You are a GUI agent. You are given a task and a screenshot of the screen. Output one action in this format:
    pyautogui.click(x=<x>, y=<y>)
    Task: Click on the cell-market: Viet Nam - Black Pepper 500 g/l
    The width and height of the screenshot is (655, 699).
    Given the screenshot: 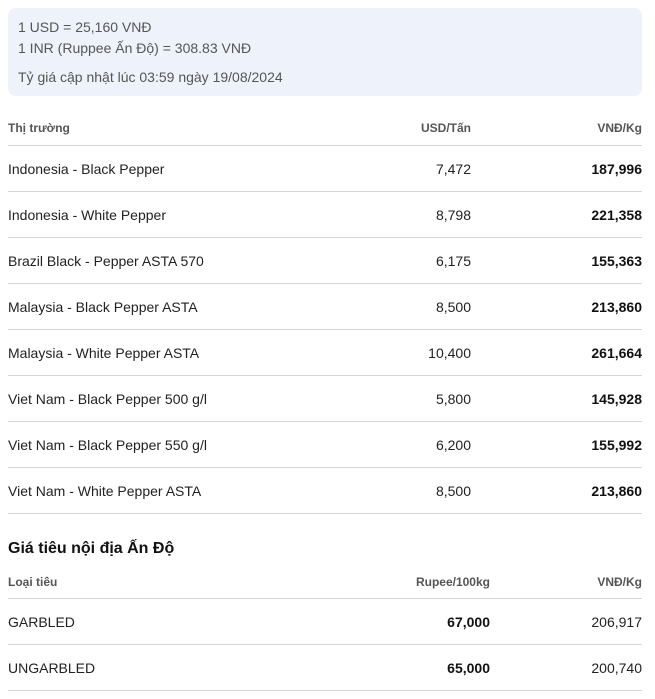 What is the action you would take?
    pyautogui.click(x=173, y=398)
    